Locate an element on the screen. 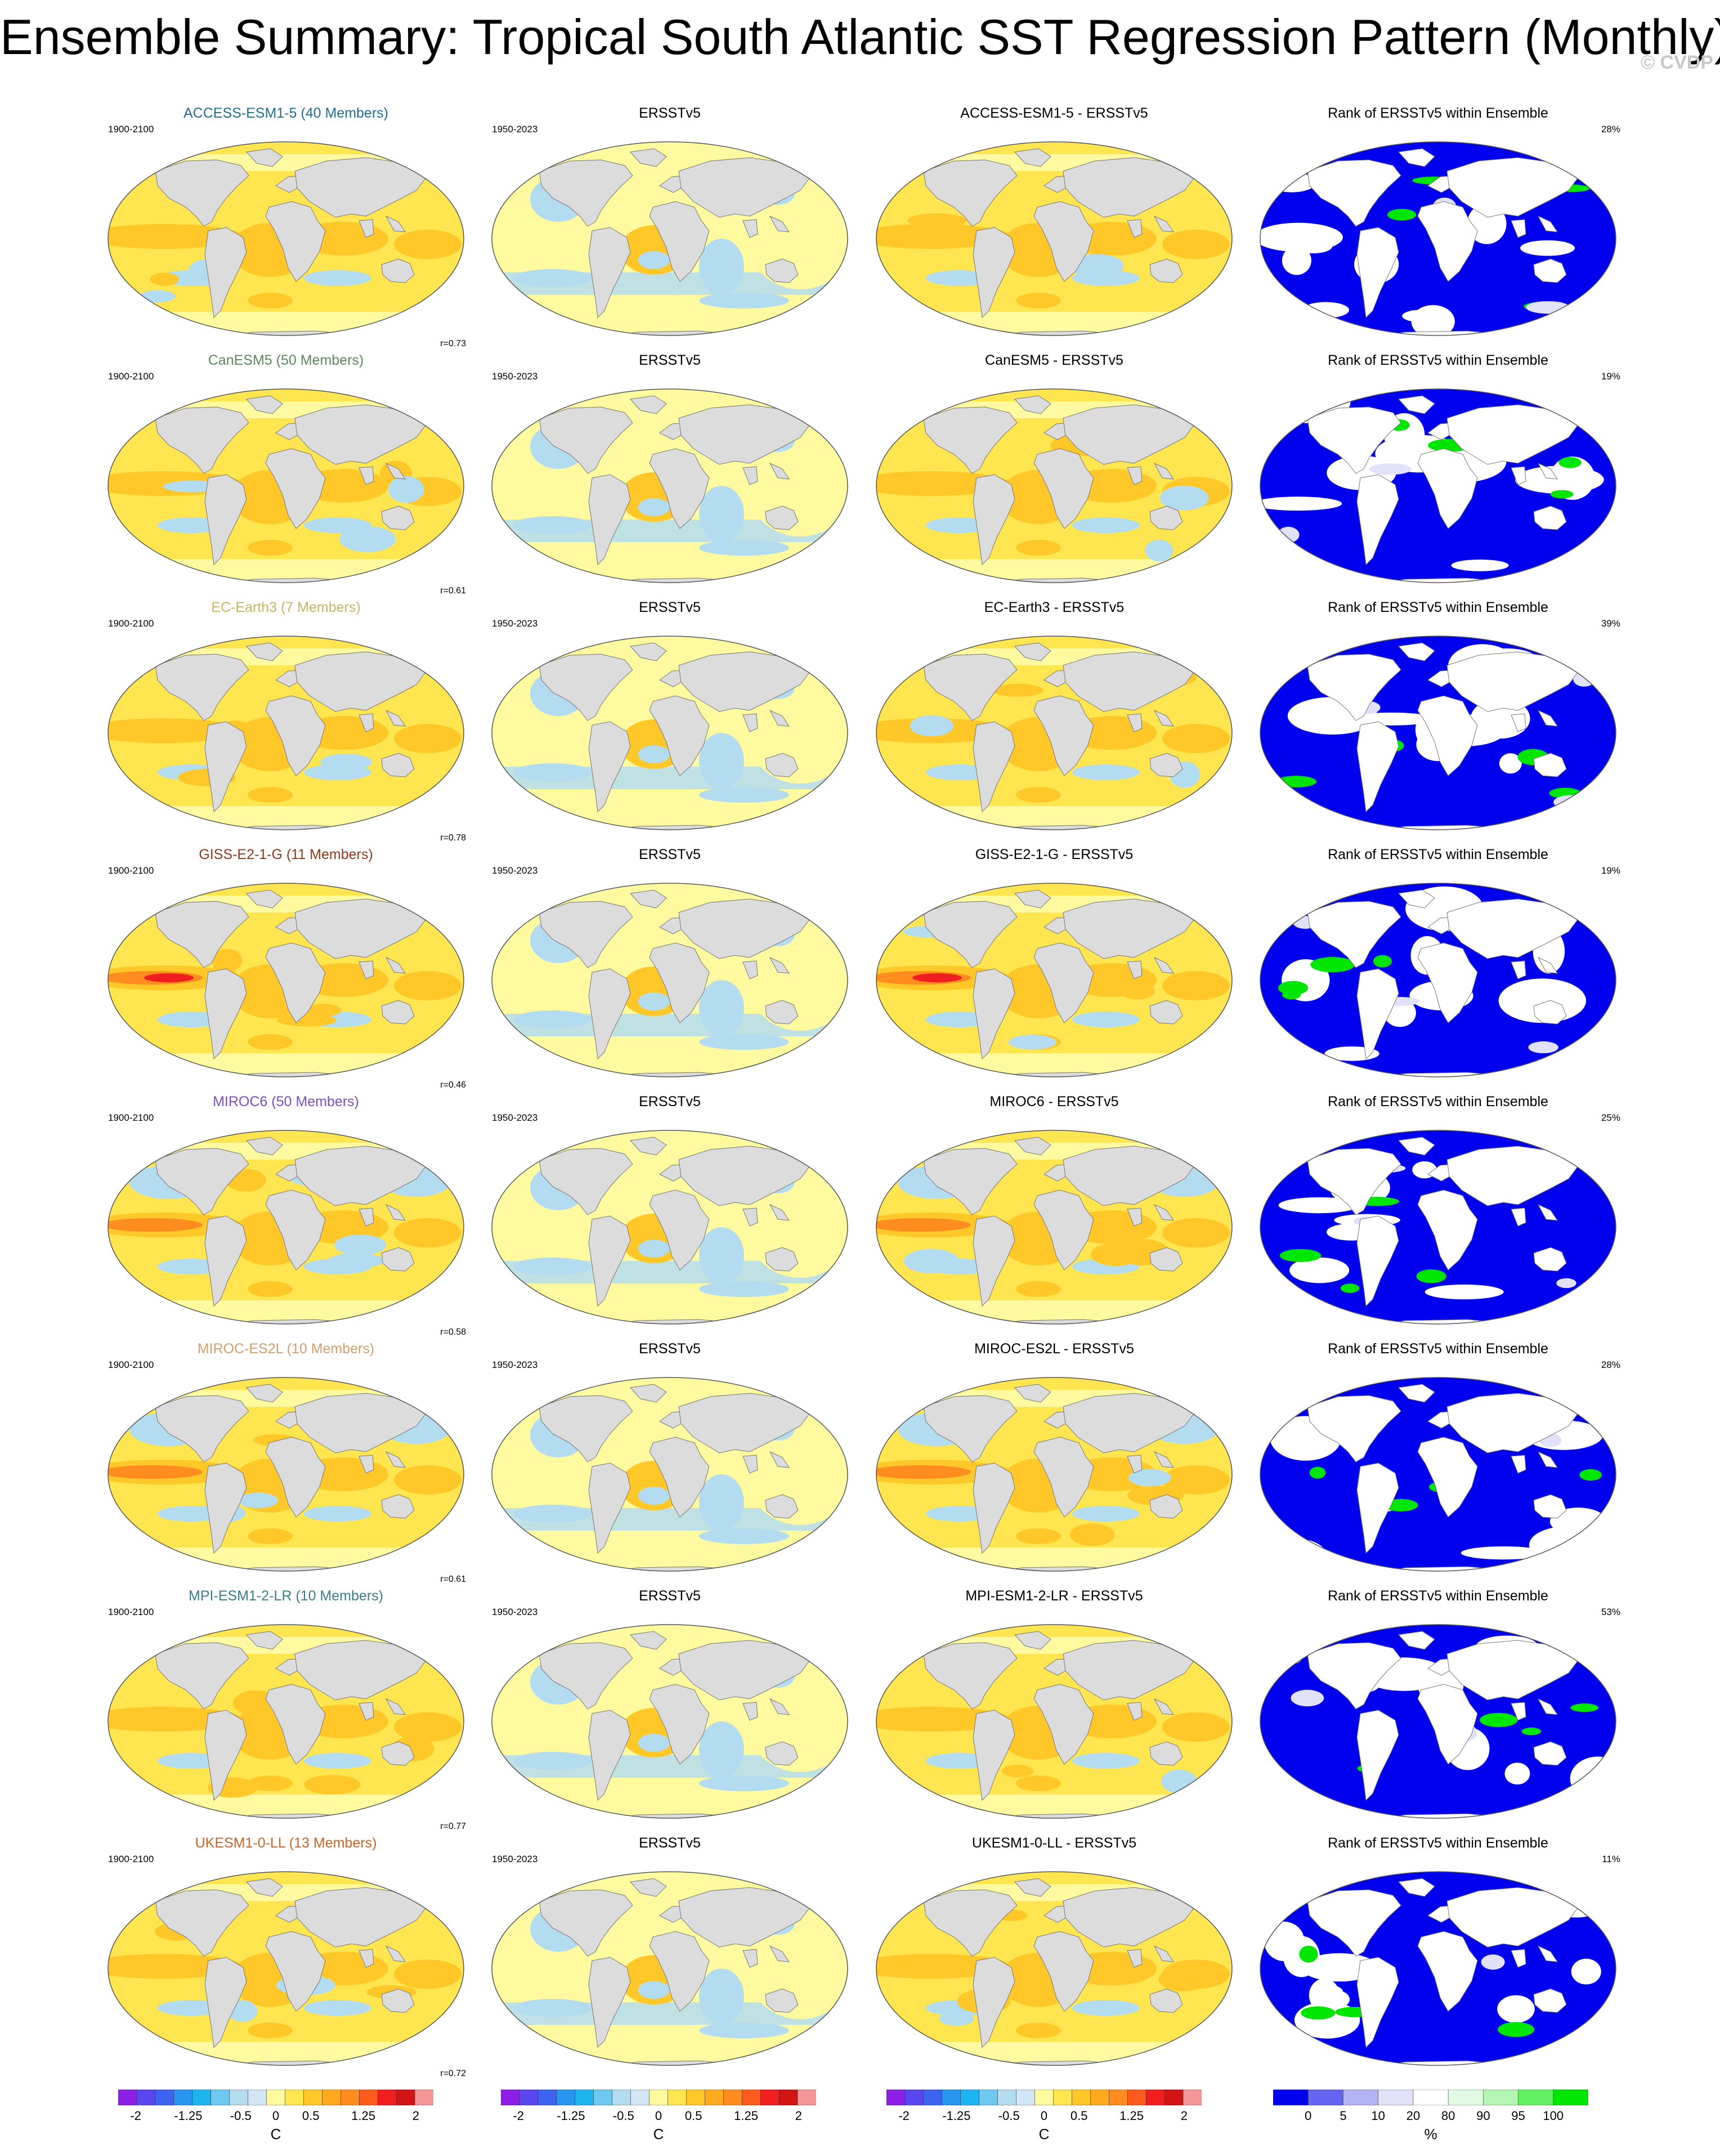 Image resolution: width=1720 pixels, height=2156 pixels. panel-period: 1900-2100 is located at coordinates (131, 1612).